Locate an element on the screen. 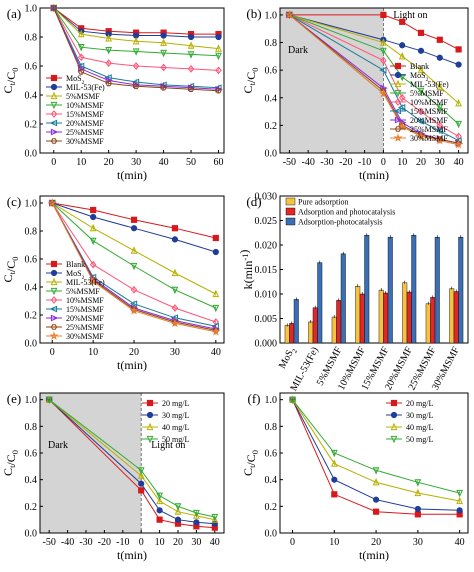  legend-label: Blank is located at coordinates (75, 264).